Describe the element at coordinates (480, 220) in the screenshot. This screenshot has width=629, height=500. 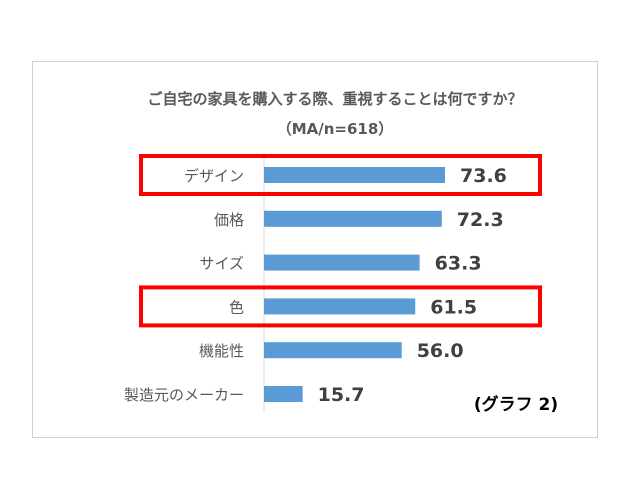
I see `value-label-1: 72.3` at that location.